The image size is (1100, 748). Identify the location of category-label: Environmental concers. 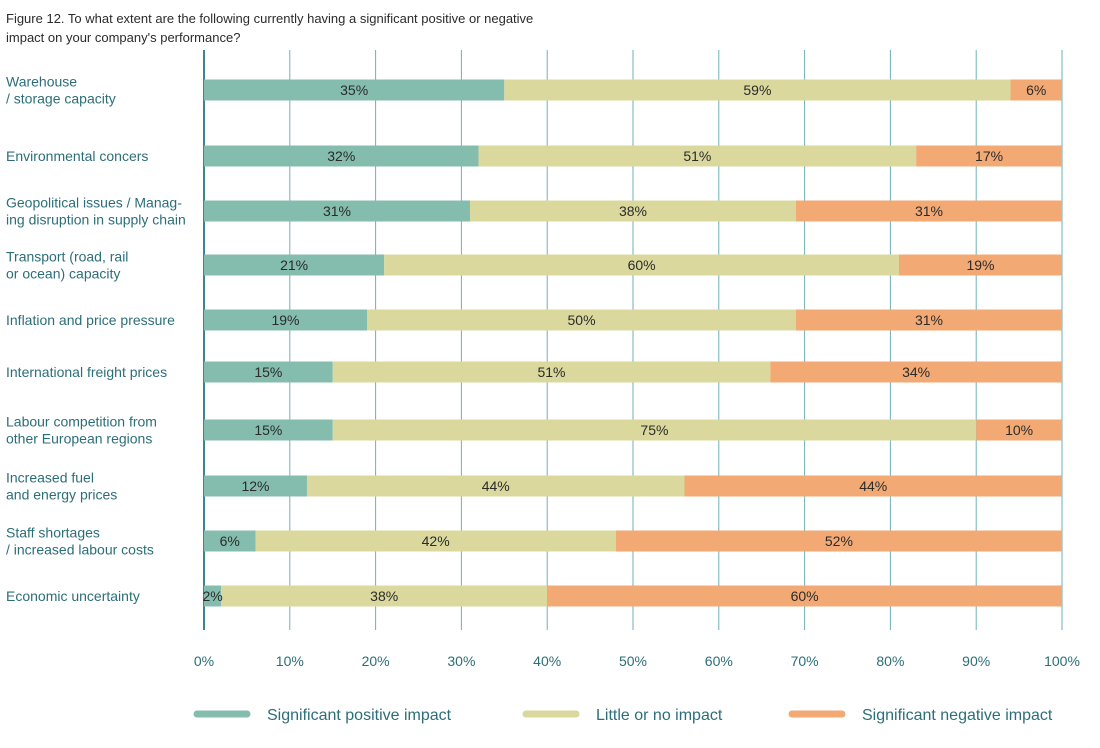
(77, 156).